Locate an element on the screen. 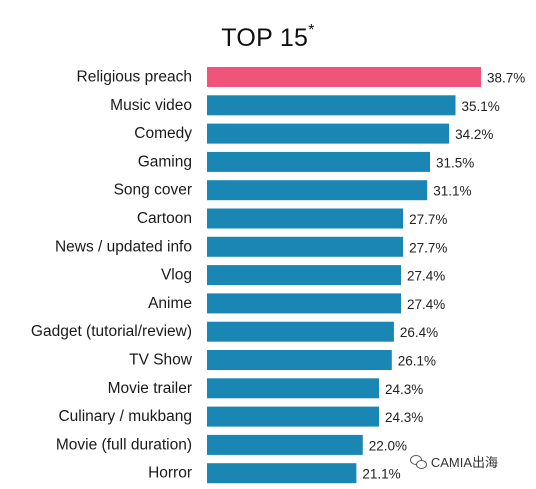  watermark: CAMIA出海 is located at coordinates (453, 461).